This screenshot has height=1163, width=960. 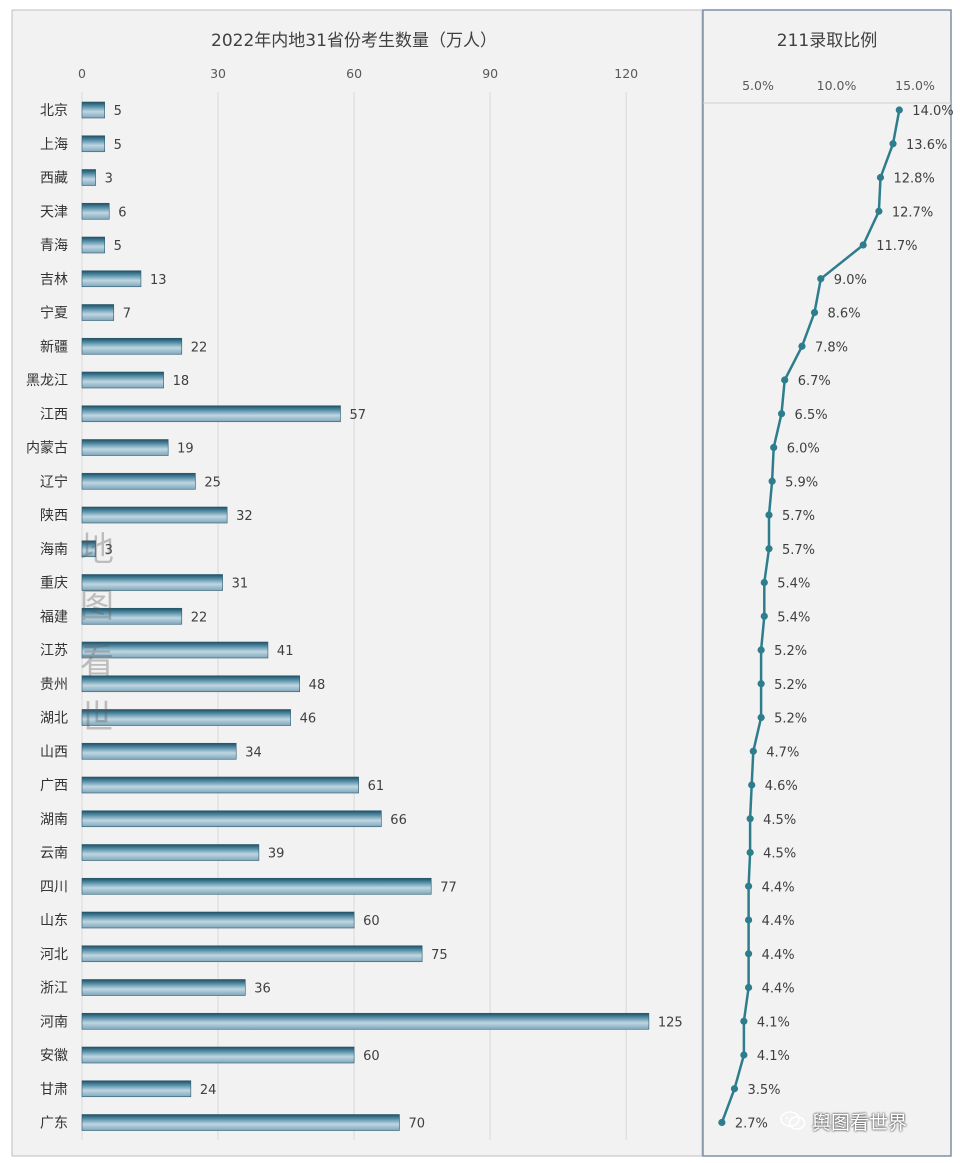 I want to click on category-label: 湖南, so click(x=54, y=820).